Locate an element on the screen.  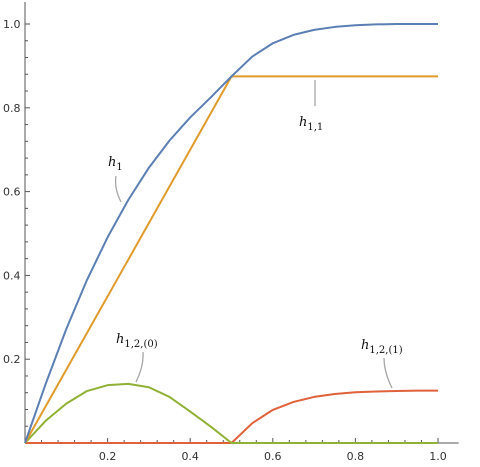
y-tick-label: 0.8 is located at coordinates (12, 108).